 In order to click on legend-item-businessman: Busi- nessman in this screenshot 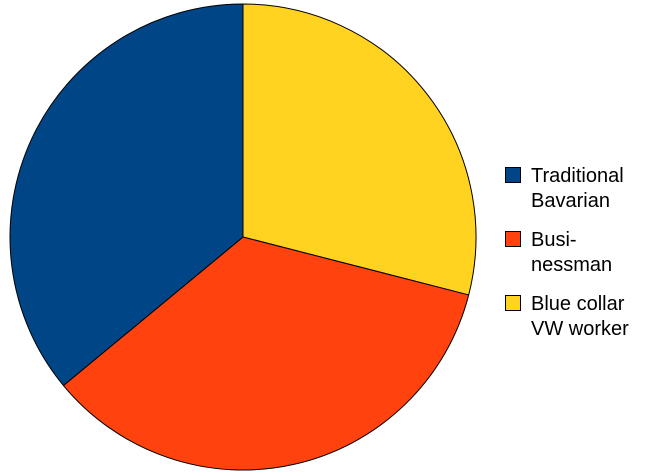, I will do `click(584, 260)`.